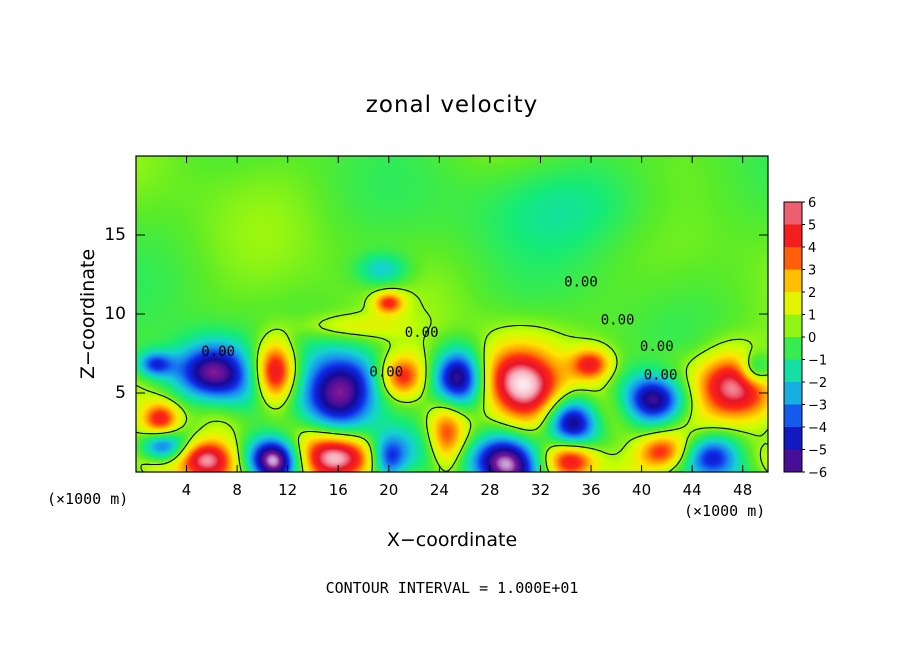  I want to click on y-tick-label: 5, so click(120, 393).